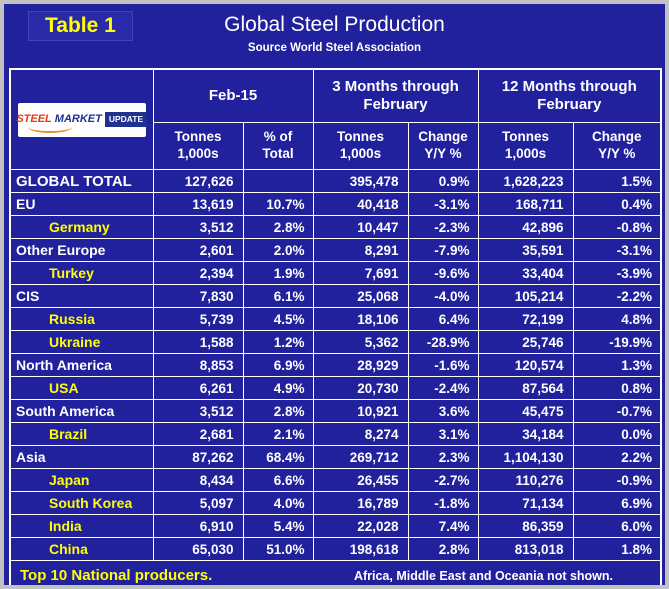 The width and height of the screenshot is (669, 589). I want to click on data-cell: 33,404, so click(525, 273).